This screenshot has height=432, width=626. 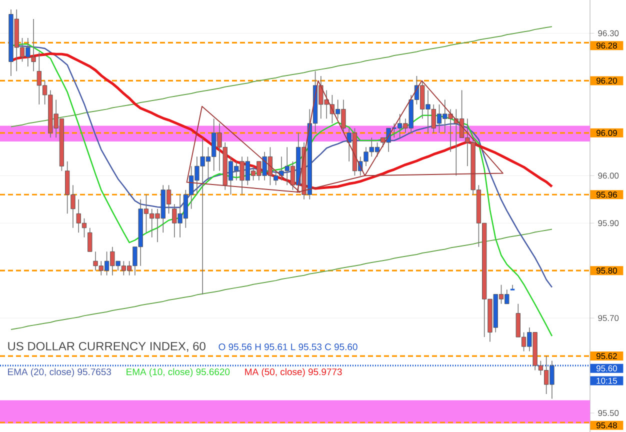 What do you see at coordinates (606, 425) in the screenshot?
I see `ref-line-label: 95.48` at bounding box center [606, 425].